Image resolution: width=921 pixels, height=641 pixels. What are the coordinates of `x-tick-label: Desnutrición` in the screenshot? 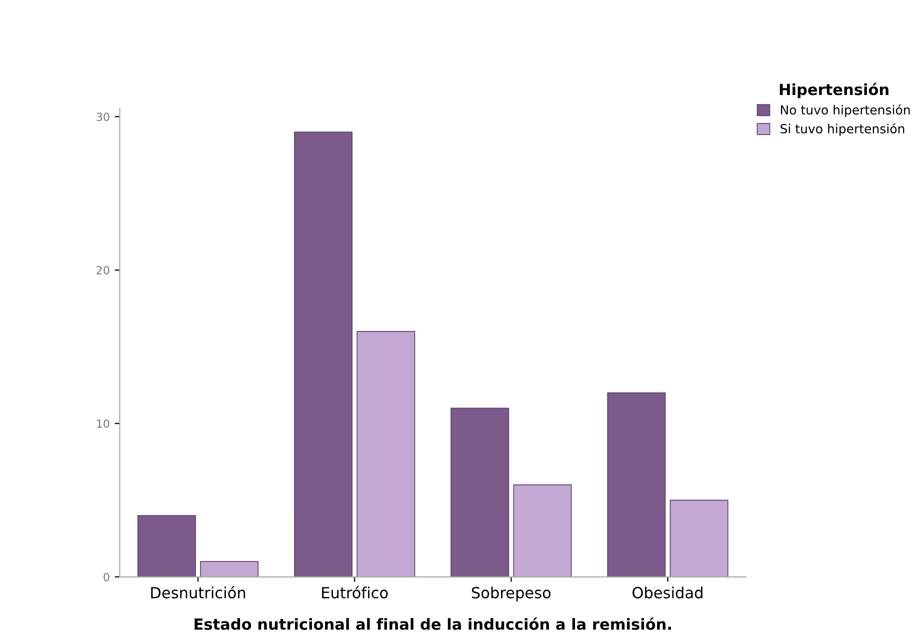 It's located at (198, 592).